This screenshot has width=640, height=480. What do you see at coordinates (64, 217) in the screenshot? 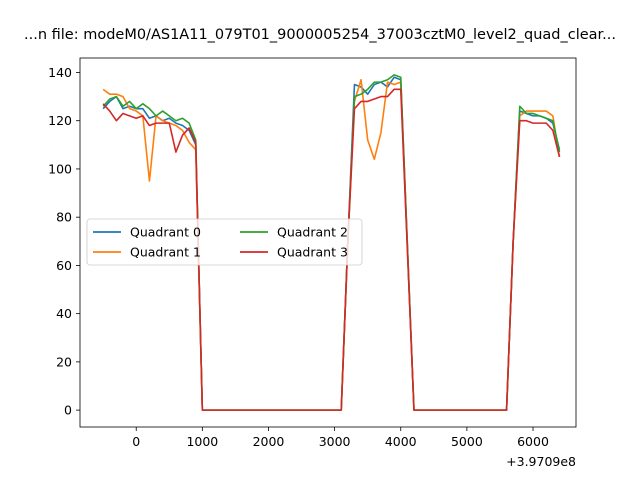
I see `y-tick-label: 80` at bounding box center [64, 217].